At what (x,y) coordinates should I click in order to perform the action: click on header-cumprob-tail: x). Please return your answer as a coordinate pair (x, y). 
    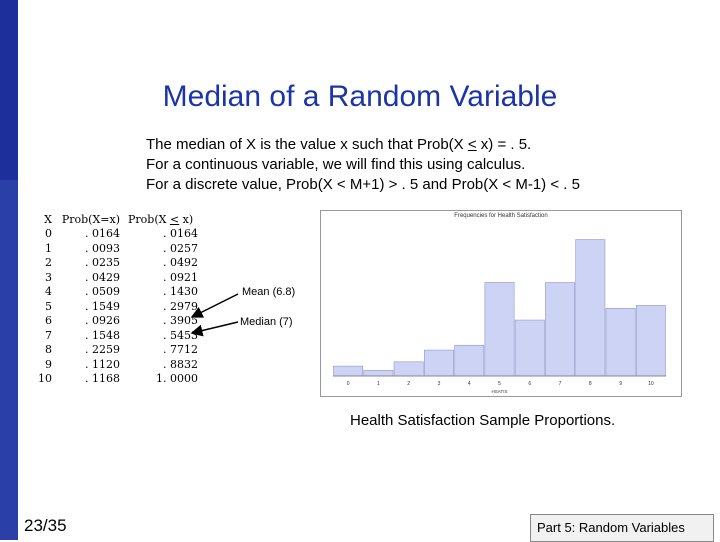
    Looking at the image, I should click on (186, 219).